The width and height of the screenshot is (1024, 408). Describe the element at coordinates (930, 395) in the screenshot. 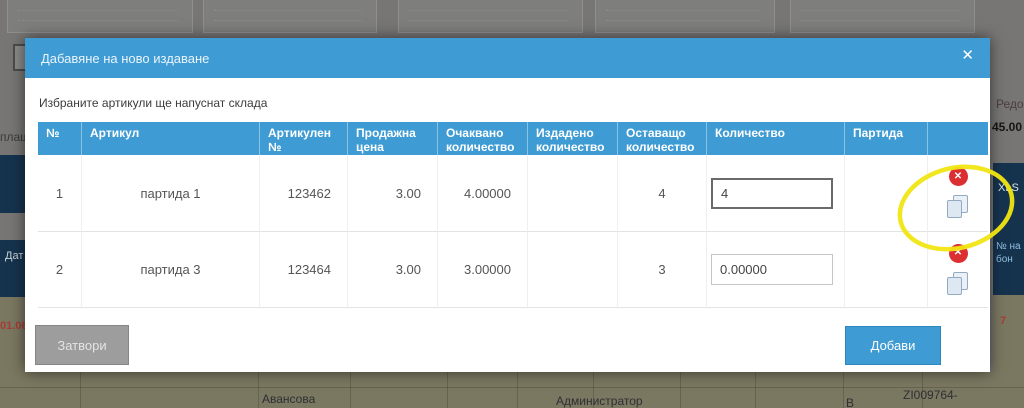

I see `background-cell: ZI009764-` at that location.